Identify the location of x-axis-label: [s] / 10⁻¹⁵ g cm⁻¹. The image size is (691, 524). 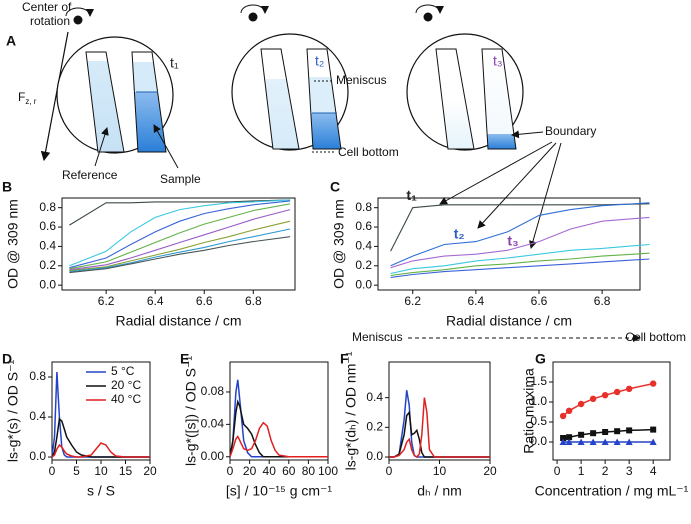
(279, 491).